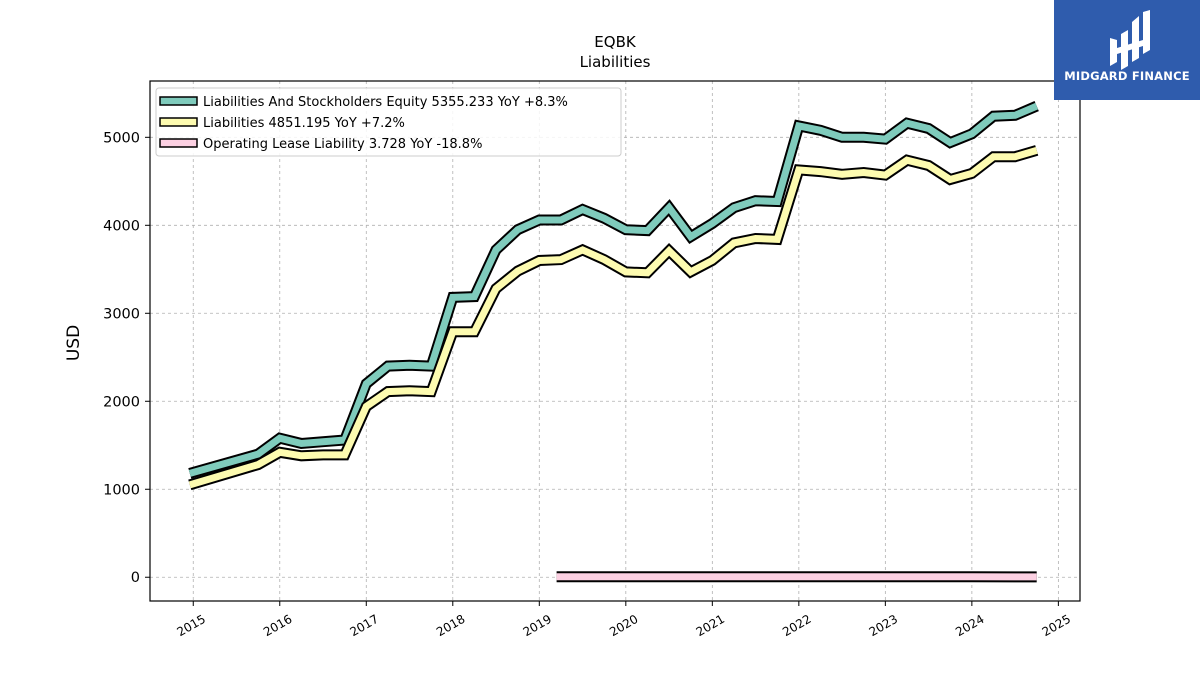 The width and height of the screenshot is (1200, 675). I want to click on chart-title: EQBK, so click(615, 42).